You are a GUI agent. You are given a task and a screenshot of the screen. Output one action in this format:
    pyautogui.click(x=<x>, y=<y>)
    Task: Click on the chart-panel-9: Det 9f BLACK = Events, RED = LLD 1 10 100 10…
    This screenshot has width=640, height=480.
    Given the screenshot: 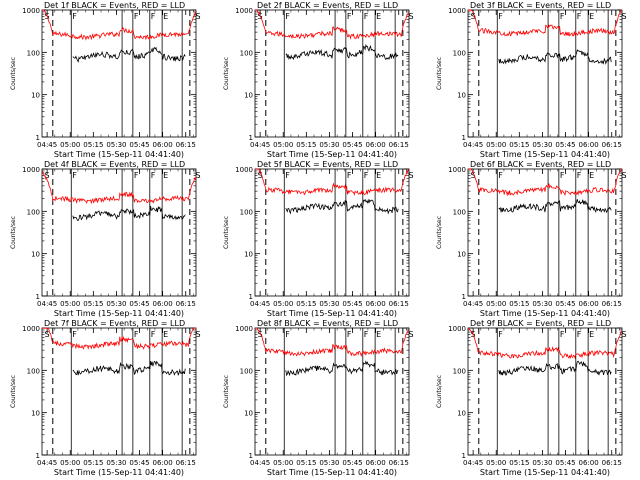 What is the action you would take?
    pyautogui.click(x=531, y=398)
    